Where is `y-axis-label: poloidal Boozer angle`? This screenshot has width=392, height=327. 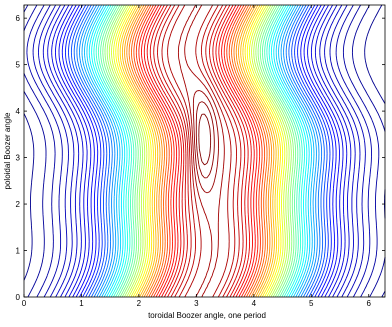
y-axis-label: poloidal Boozer angle is located at coordinates (7, 150).